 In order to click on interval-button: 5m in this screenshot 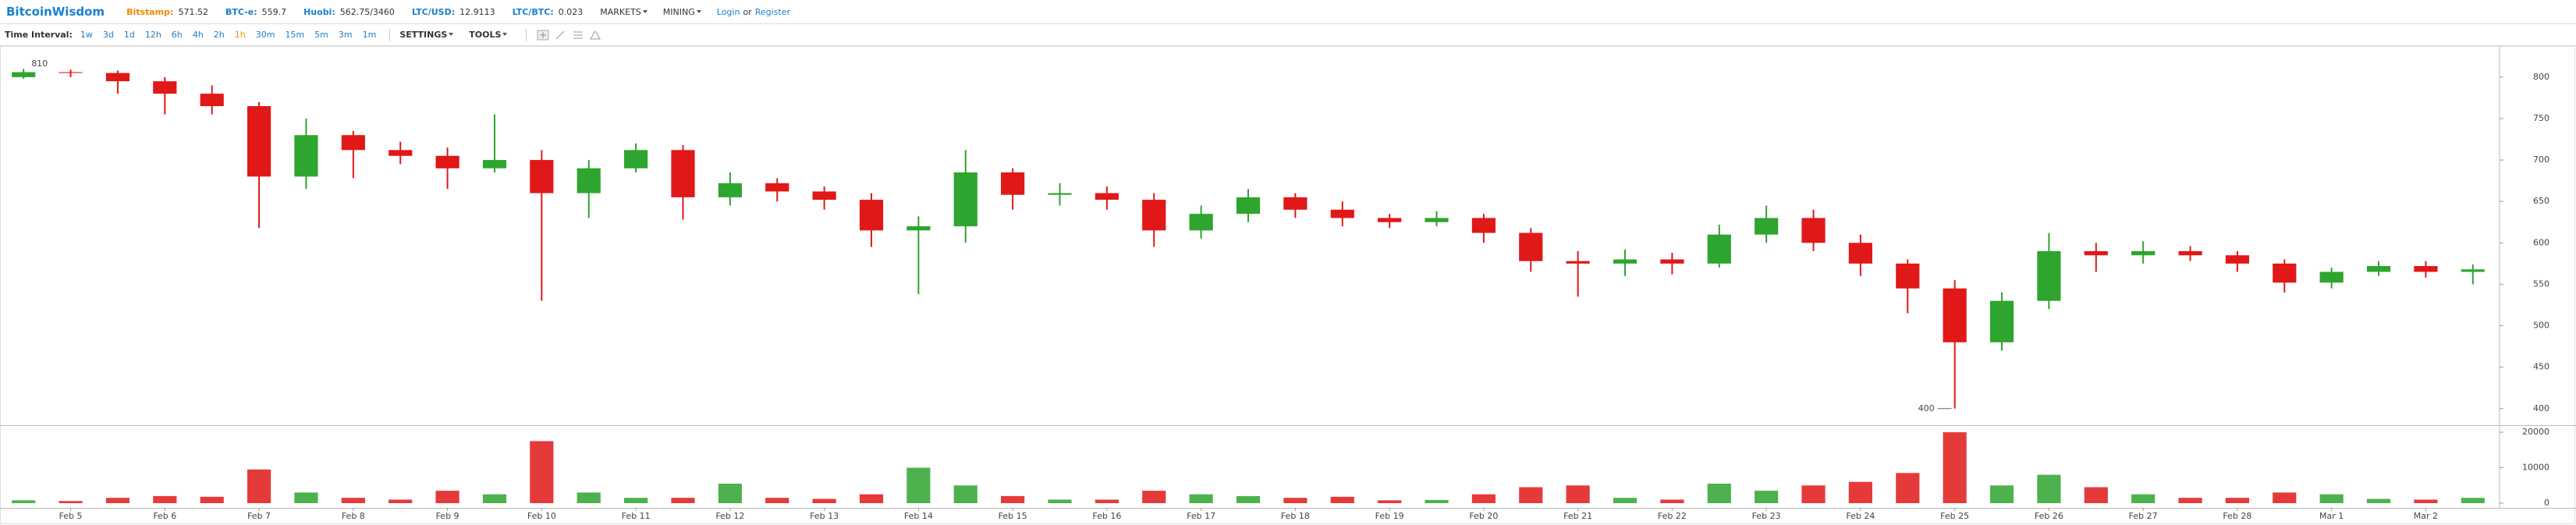, I will do `click(321, 35)`.